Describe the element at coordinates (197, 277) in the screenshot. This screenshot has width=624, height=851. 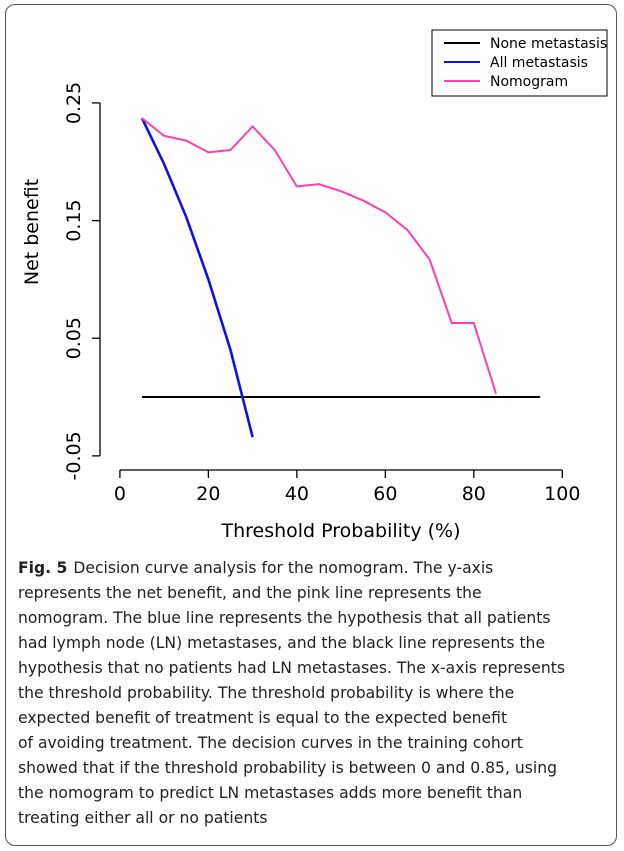
I see `series-line` at that location.